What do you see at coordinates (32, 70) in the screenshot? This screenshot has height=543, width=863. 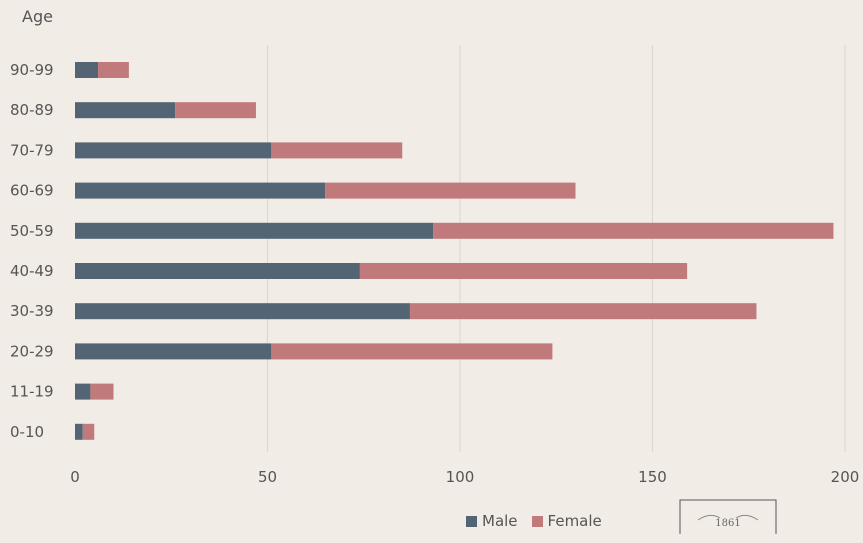 I see `y-tick-label: 90-99` at bounding box center [32, 70].